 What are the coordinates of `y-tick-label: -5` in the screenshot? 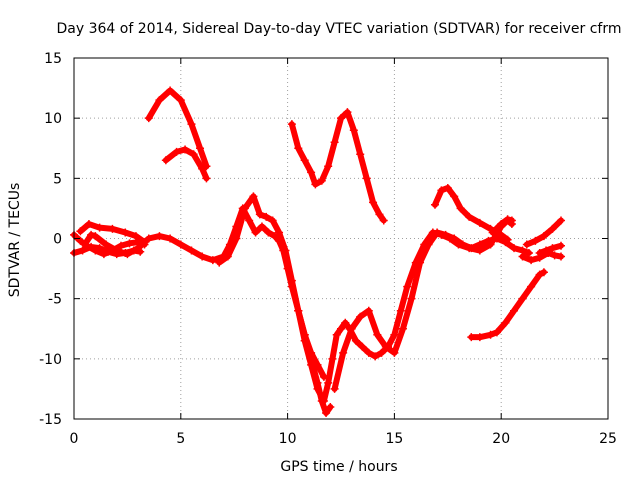 It's located at (55, 300).